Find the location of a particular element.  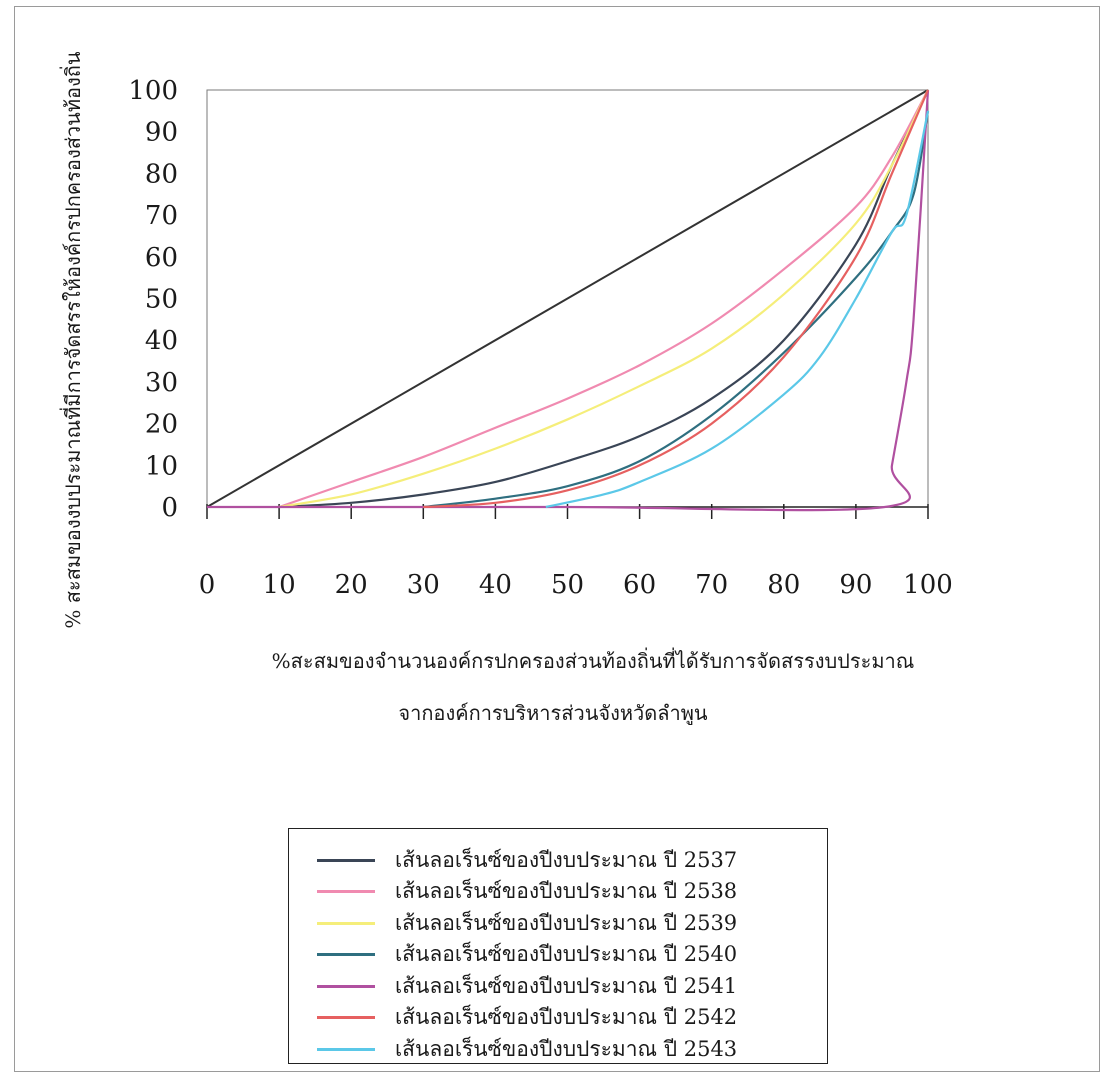

x-tick-label: 80 is located at coordinates (783, 585).